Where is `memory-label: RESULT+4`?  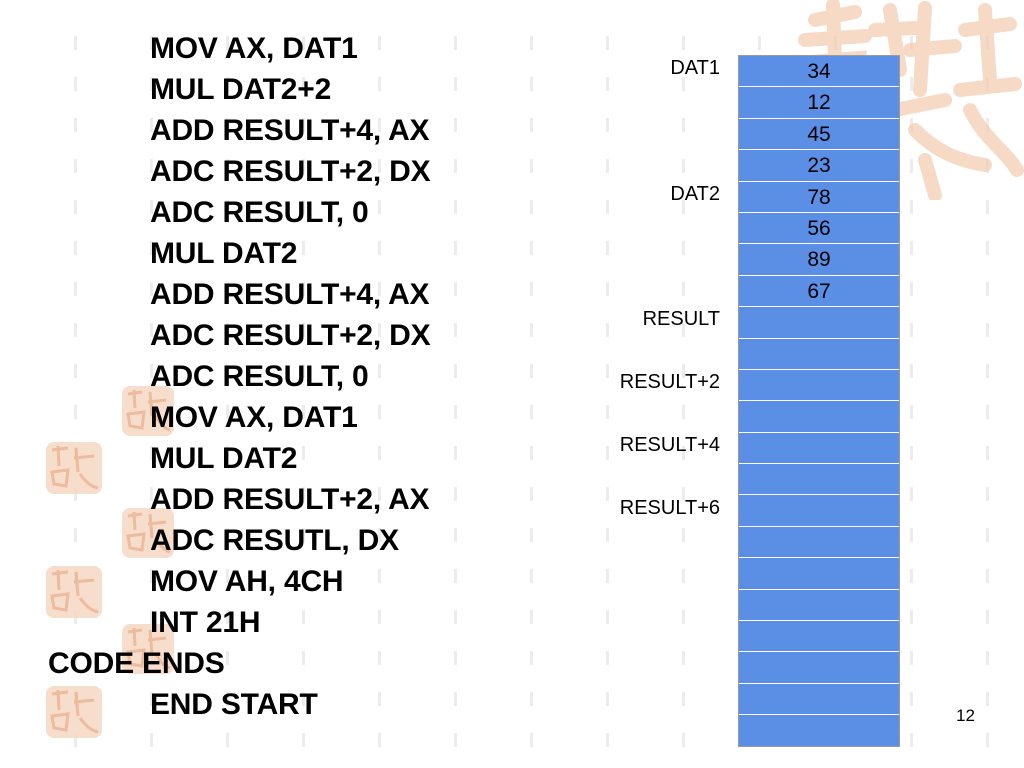
memory-label: RESULT+4 is located at coordinates (669, 444).